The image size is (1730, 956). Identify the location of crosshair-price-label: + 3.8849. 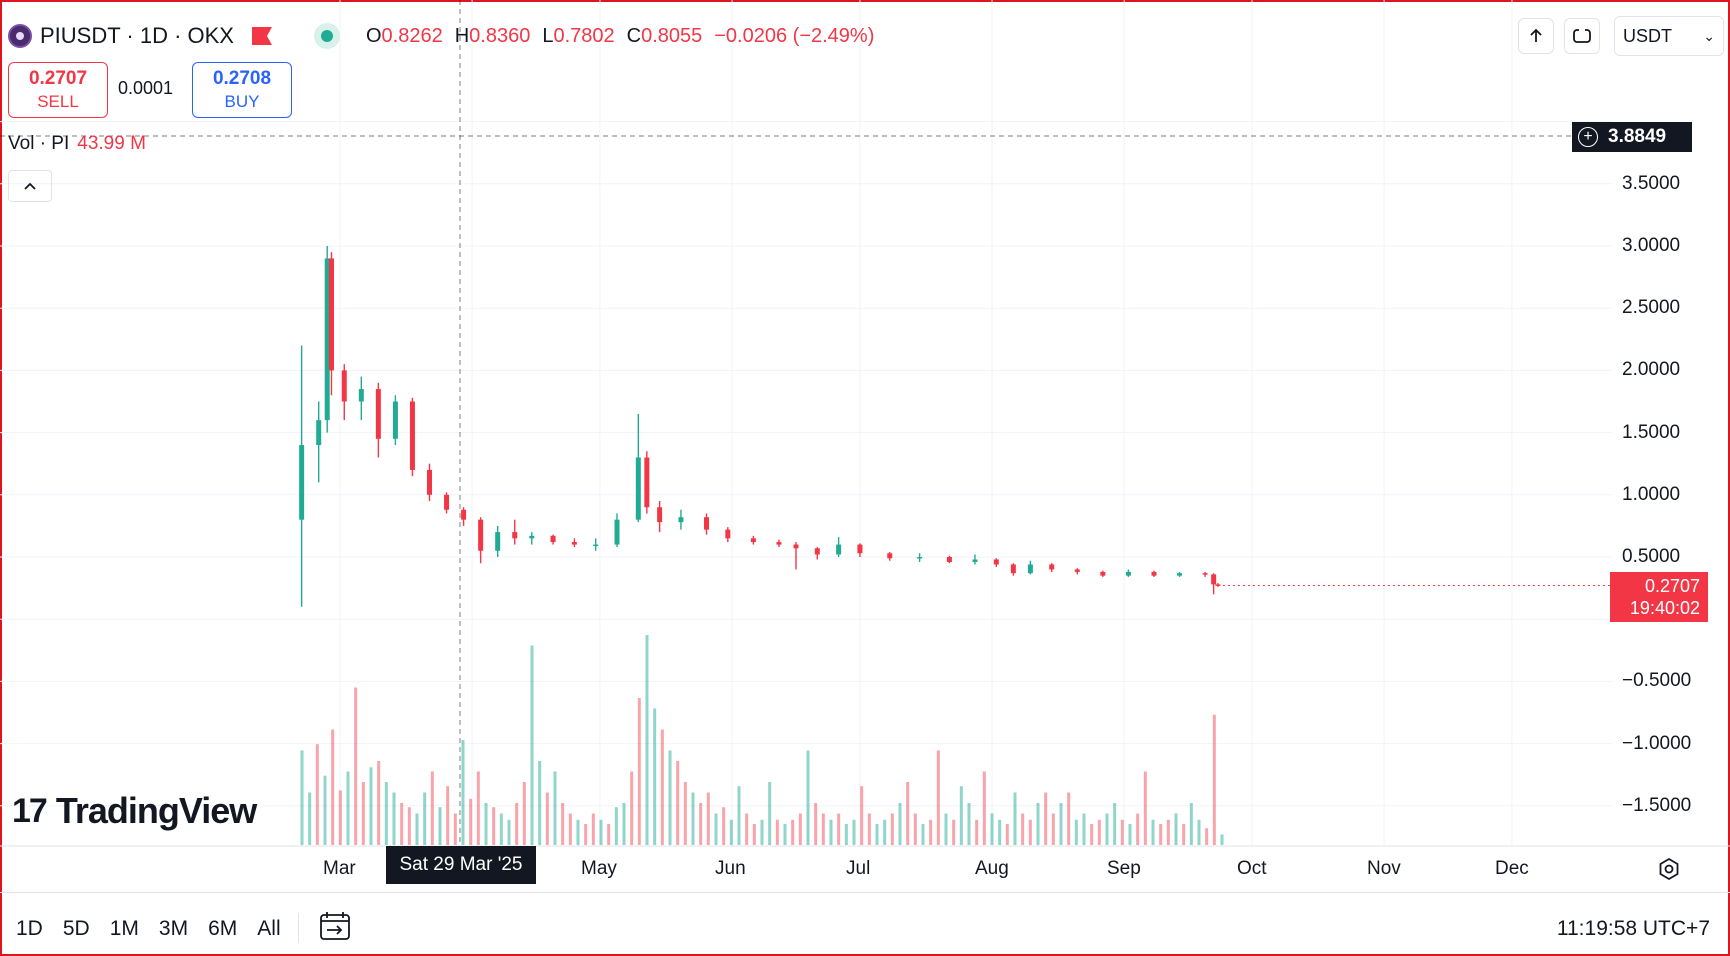
(1632, 137).